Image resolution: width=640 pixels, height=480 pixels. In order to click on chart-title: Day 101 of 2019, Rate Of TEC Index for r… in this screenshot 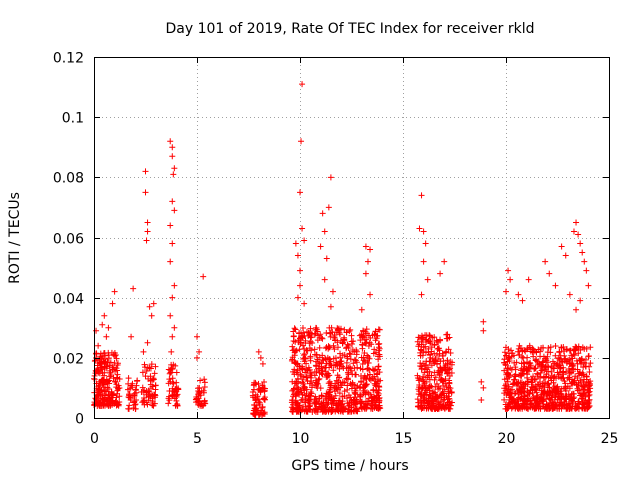, I will do `click(349, 29)`.